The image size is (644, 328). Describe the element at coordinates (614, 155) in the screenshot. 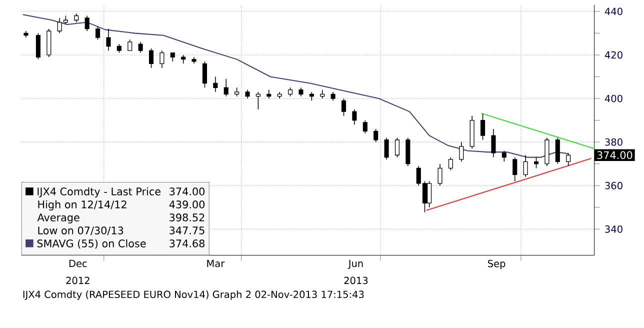

I see `text: 374.00` at that location.